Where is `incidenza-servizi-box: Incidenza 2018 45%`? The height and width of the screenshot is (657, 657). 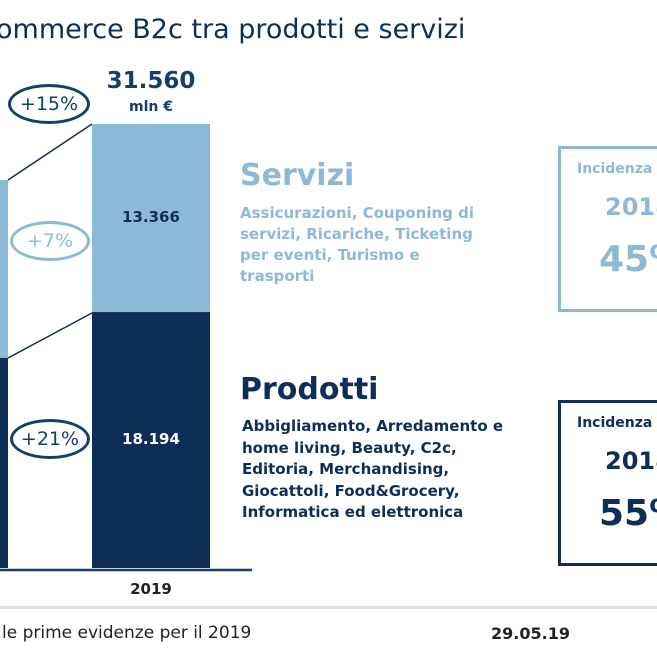 incidenza-servizi-box: Incidenza 2018 45% is located at coordinates (607, 229).